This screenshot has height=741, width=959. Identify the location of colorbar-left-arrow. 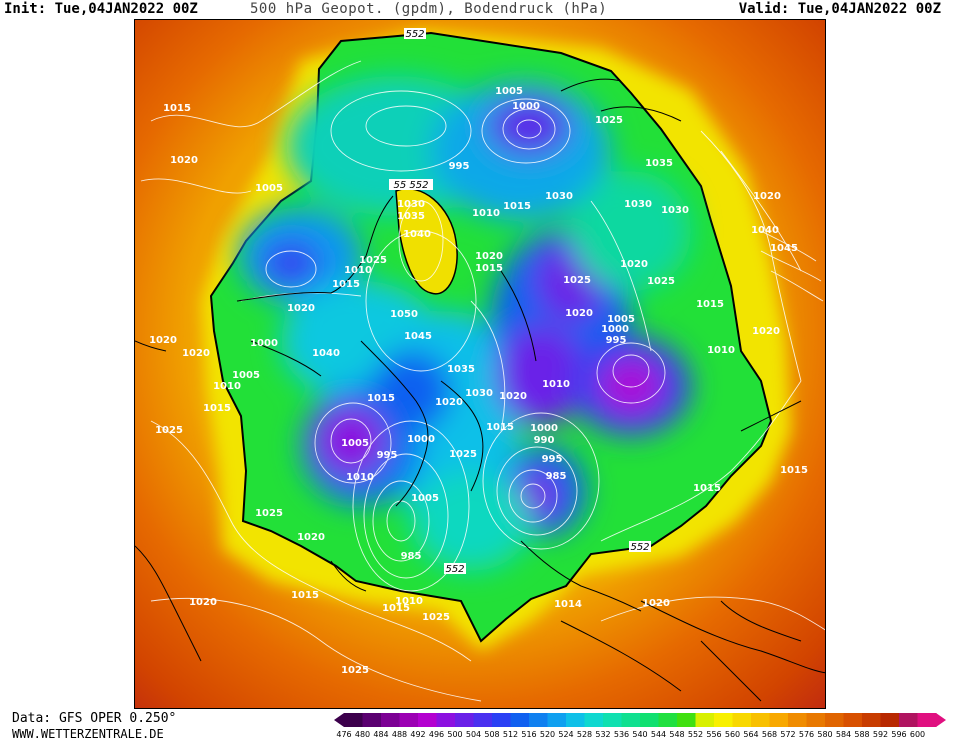
(339, 720).